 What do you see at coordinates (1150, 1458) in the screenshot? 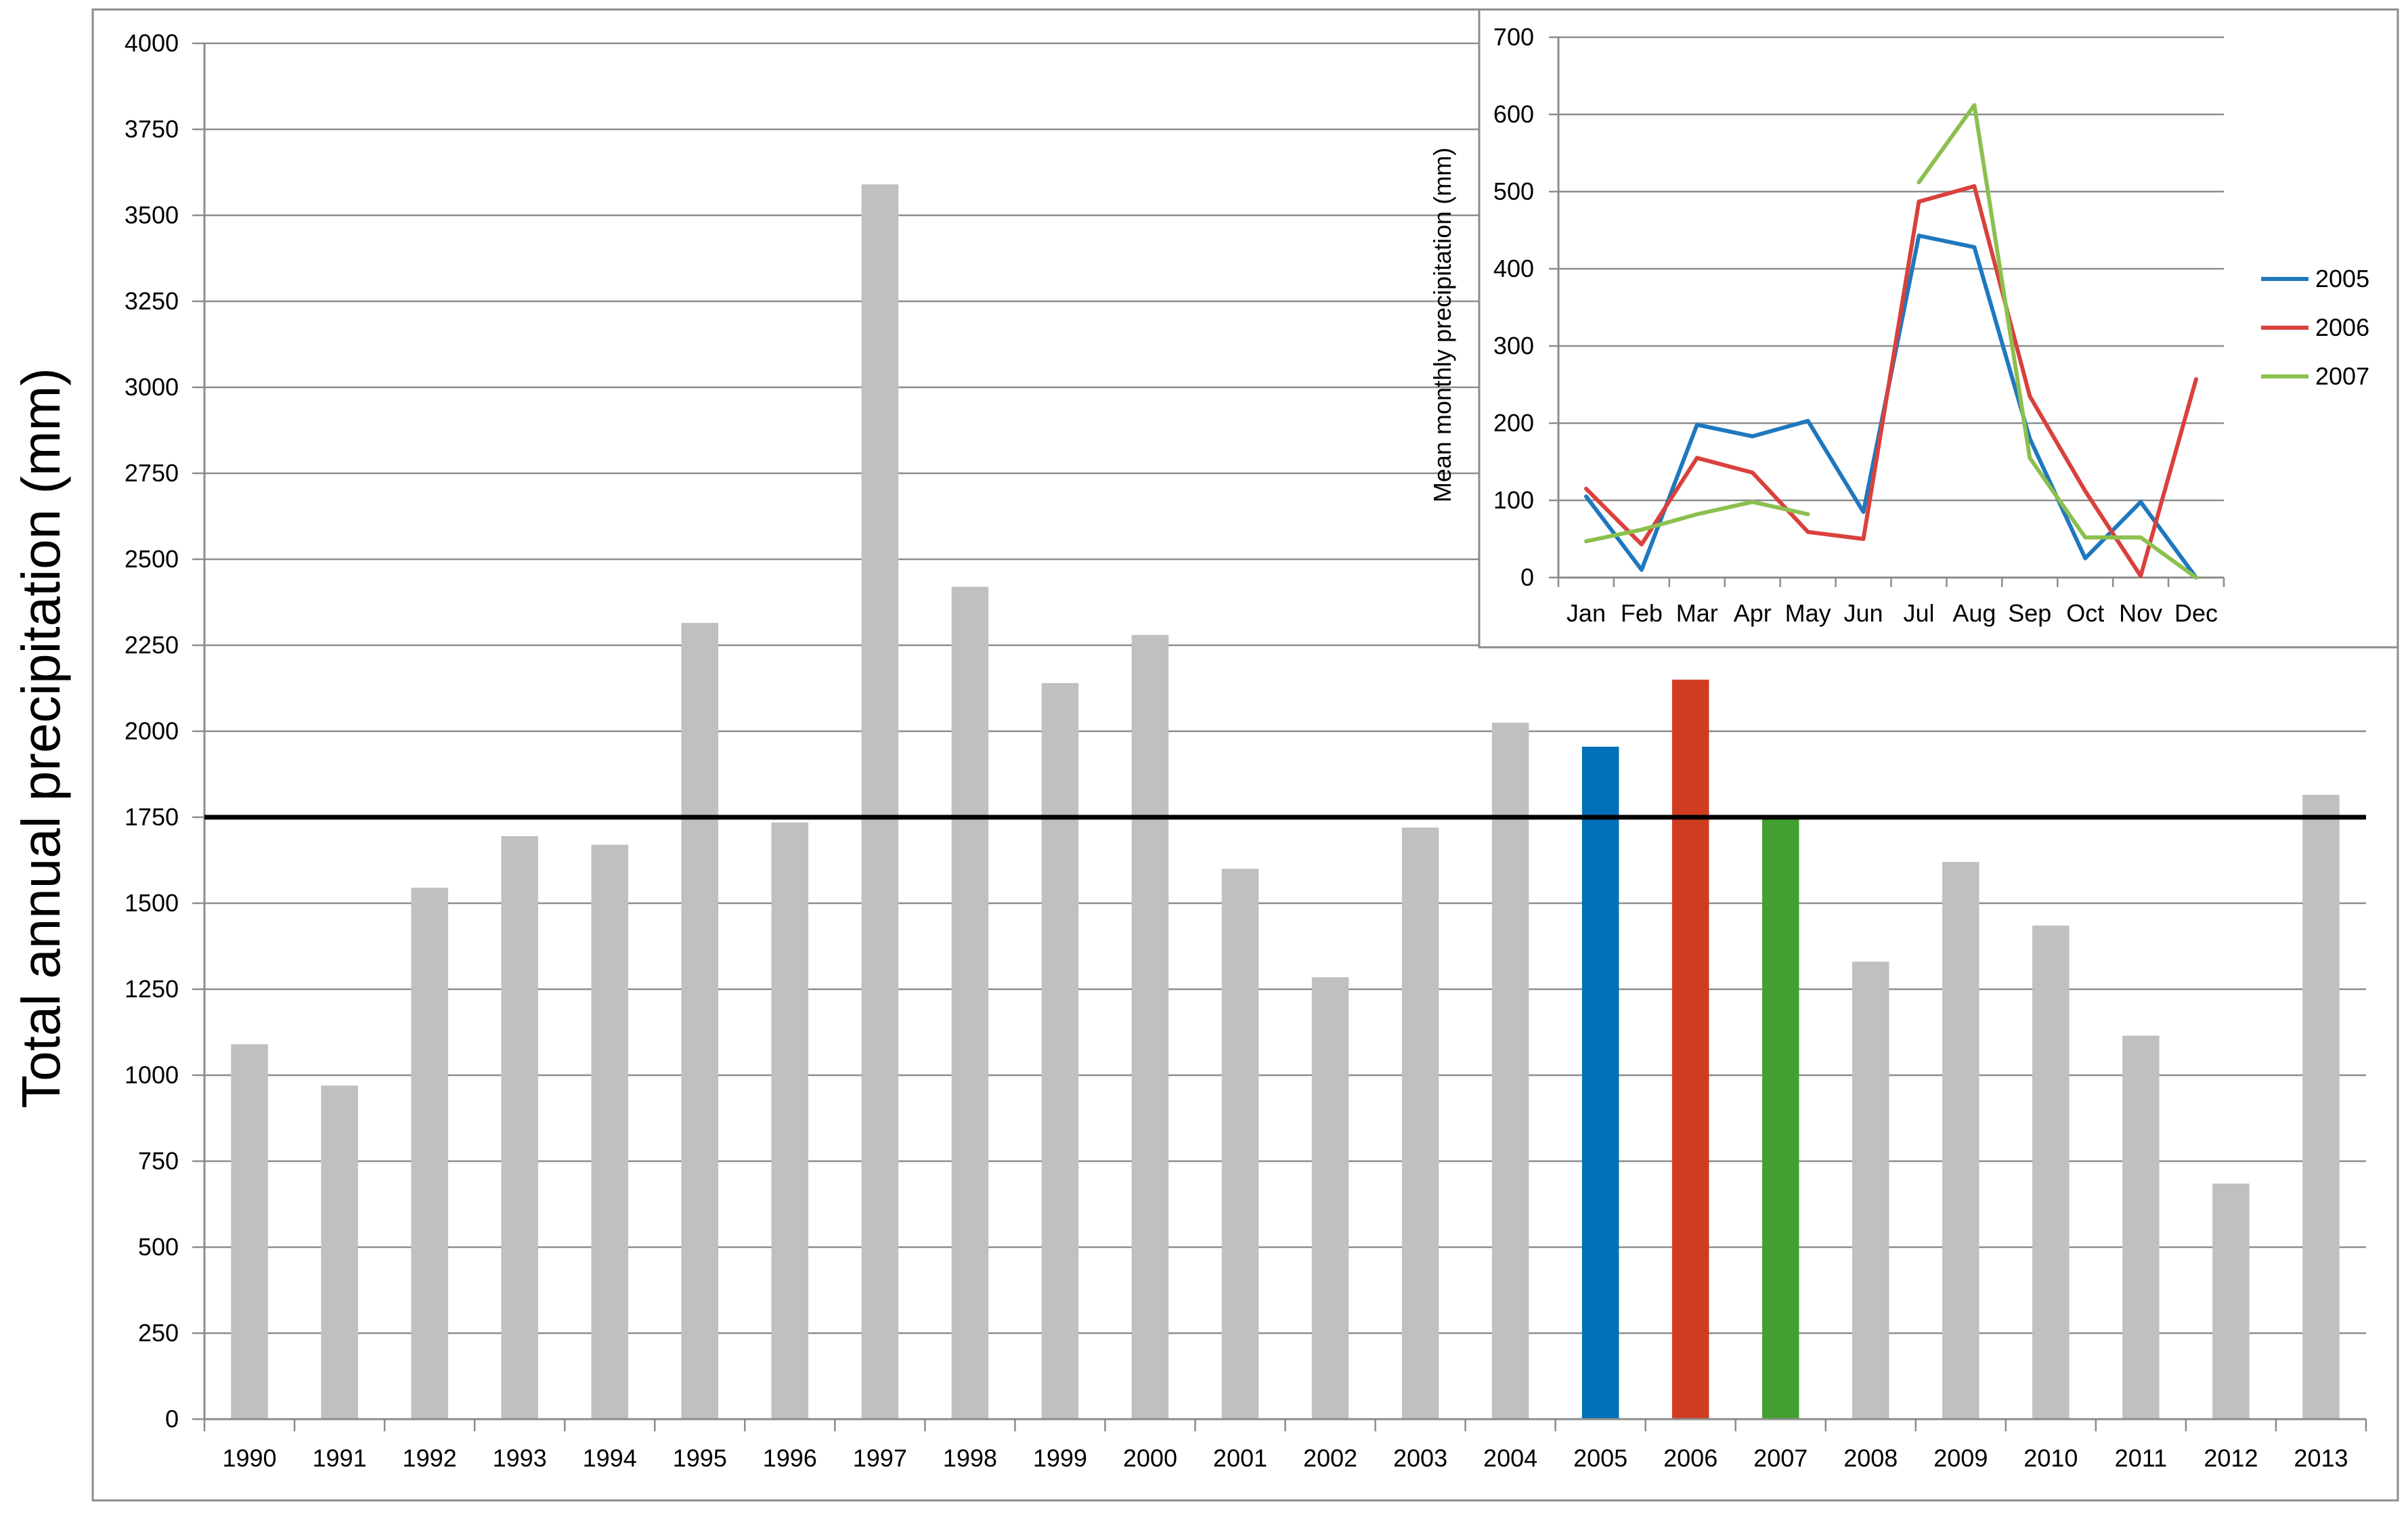
I see `main-x-tick-label: 2000` at bounding box center [1150, 1458].